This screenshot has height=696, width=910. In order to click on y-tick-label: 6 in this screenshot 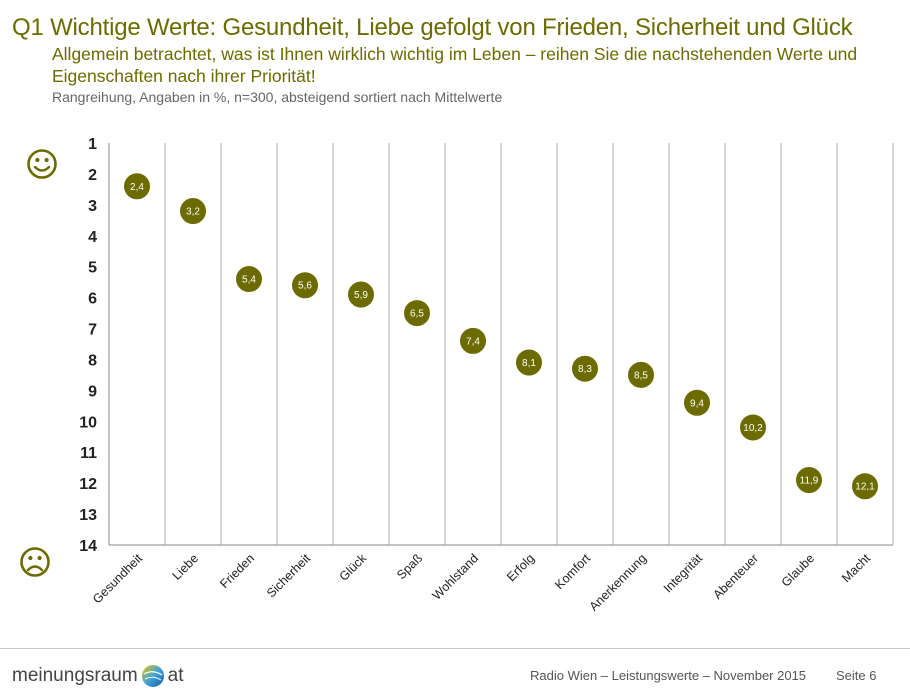, I will do `click(92, 299)`.